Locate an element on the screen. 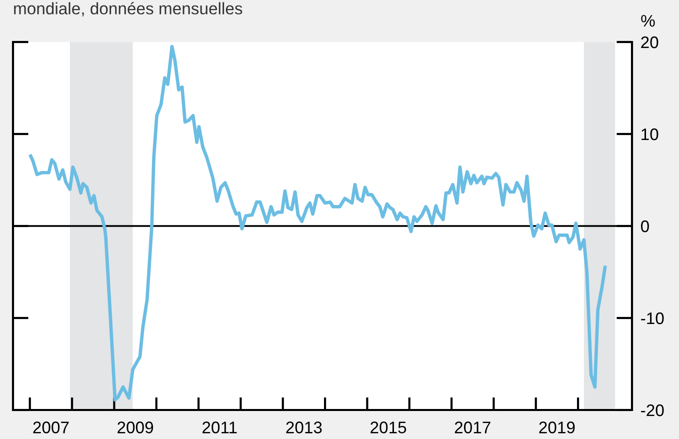 The height and width of the screenshot is (439, 679). y-tick-label: 0 is located at coordinates (644, 226).